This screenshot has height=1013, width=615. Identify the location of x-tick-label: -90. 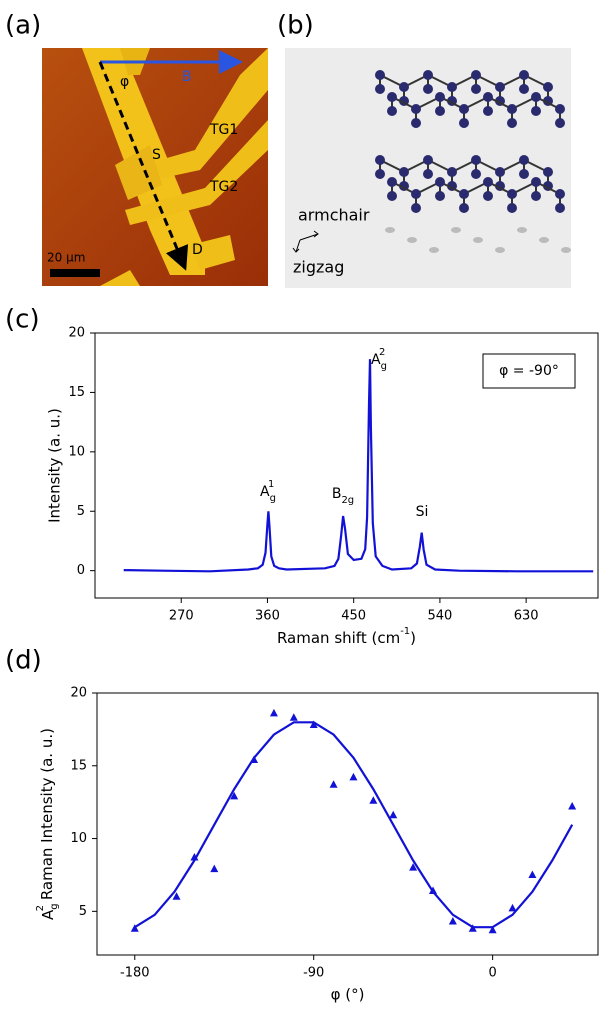
(313, 973).